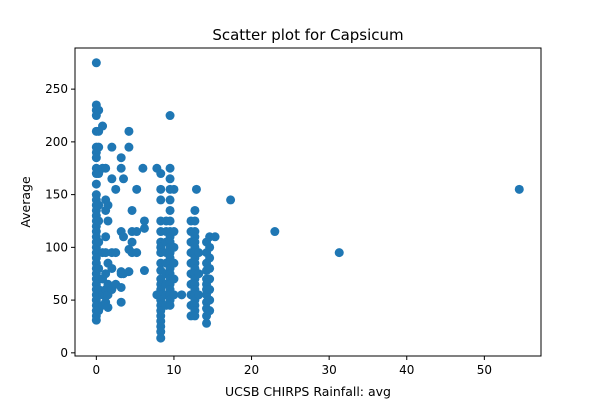 This screenshot has height=400, width=600. What do you see at coordinates (64, 353) in the screenshot?
I see `y-tick-label: 0` at bounding box center [64, 353].